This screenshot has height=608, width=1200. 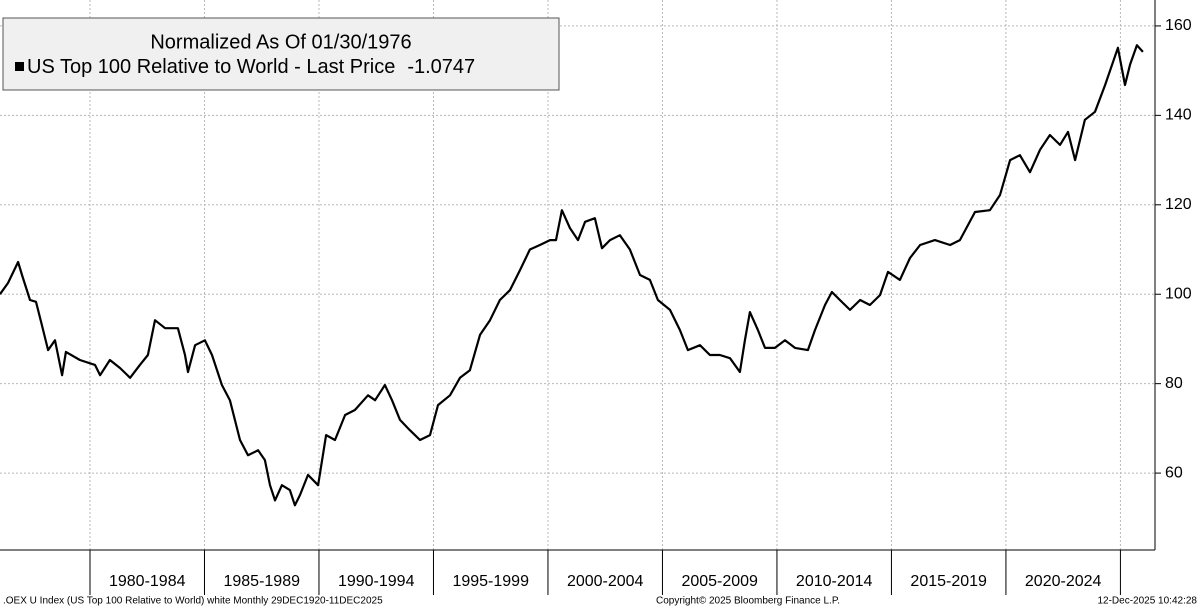 I want to click on y-tick-label: 140, so click(x=1178, y=115).